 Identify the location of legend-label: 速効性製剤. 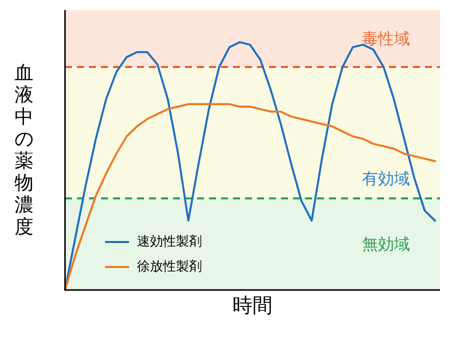
(169, 242).